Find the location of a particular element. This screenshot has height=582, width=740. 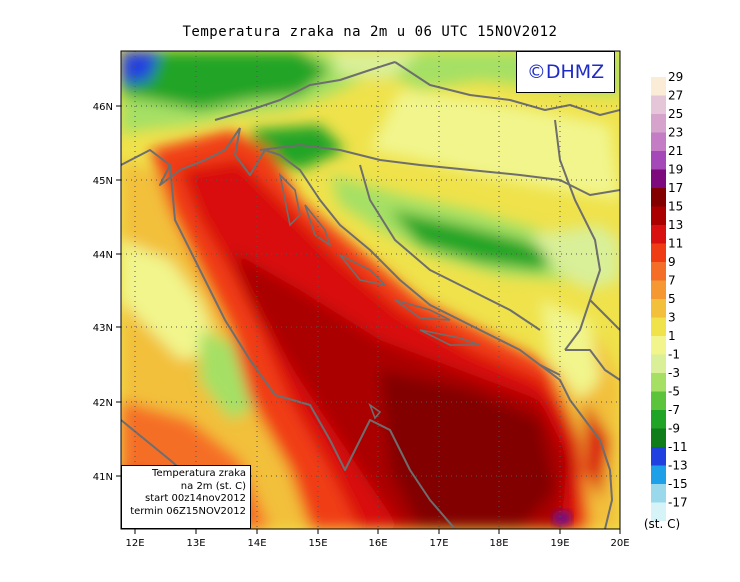

legend-label: -7 is located at coordinates (674, 410).